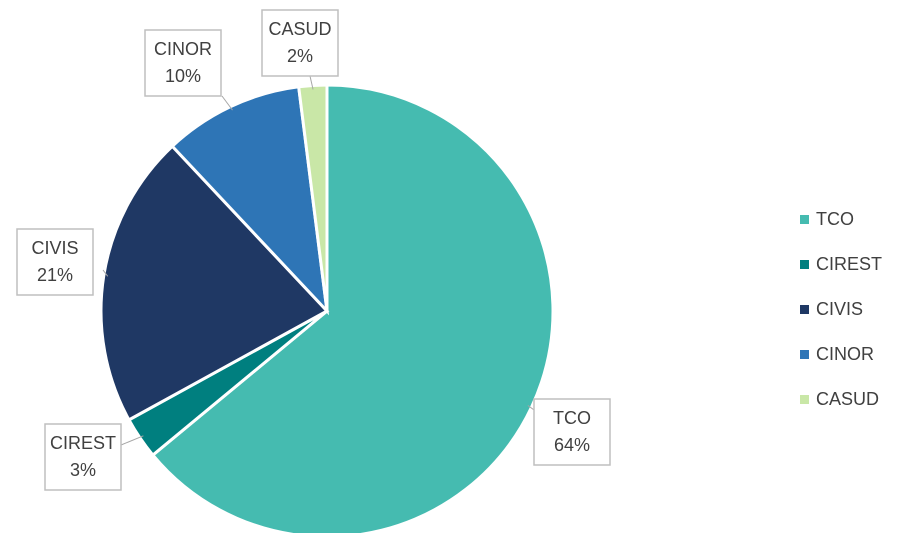 The width and height of the screenshot is (900, 533). I want to click on legend-label: TCO, so click(835, 219).